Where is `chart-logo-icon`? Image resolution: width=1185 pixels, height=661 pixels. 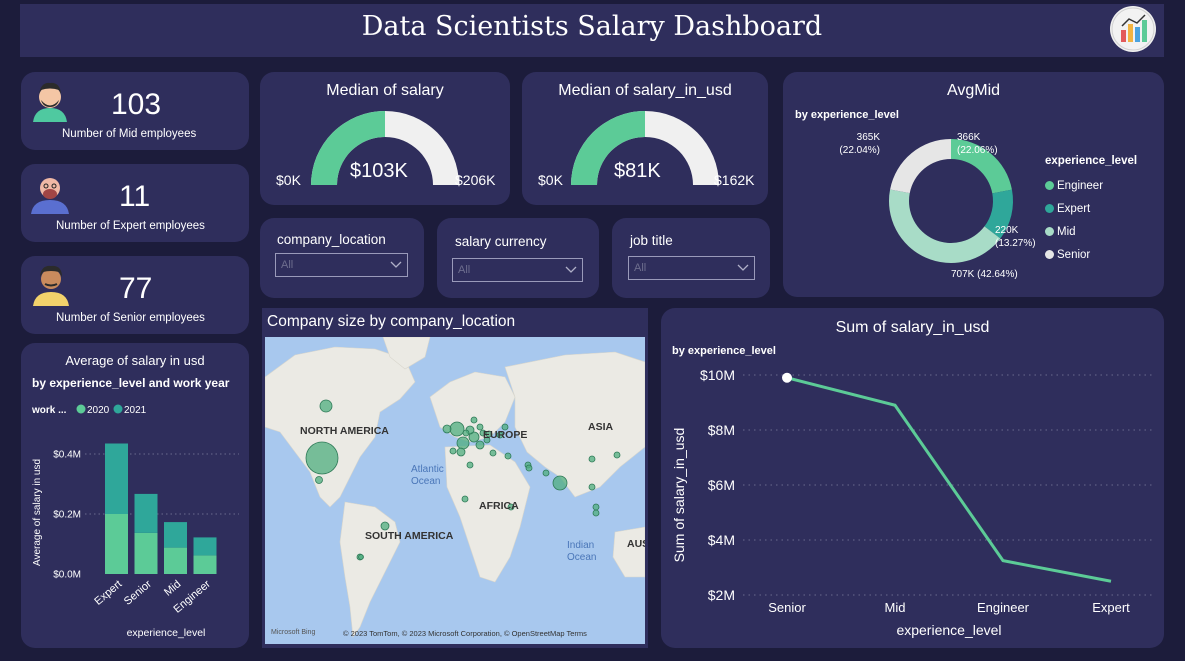
chart-logo-icon is located at coordinates (1133, 29).